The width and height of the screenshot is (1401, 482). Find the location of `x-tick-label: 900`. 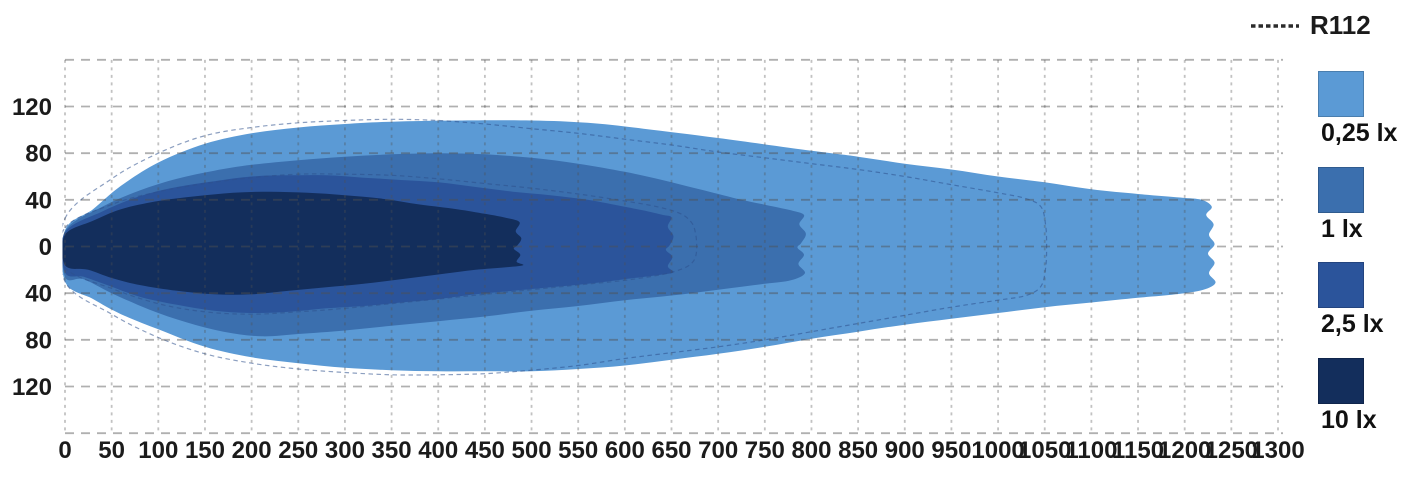

x-tick-label: 900 is located at coordinates (905, 450).